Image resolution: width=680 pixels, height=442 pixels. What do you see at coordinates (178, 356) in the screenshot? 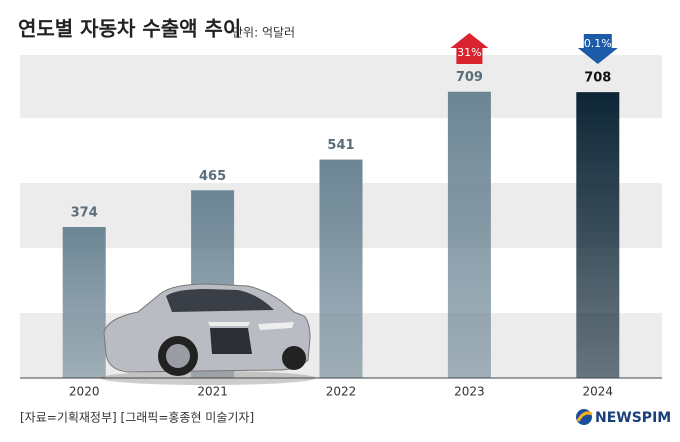
I see `car-rim` at bounding box center [178, 356].